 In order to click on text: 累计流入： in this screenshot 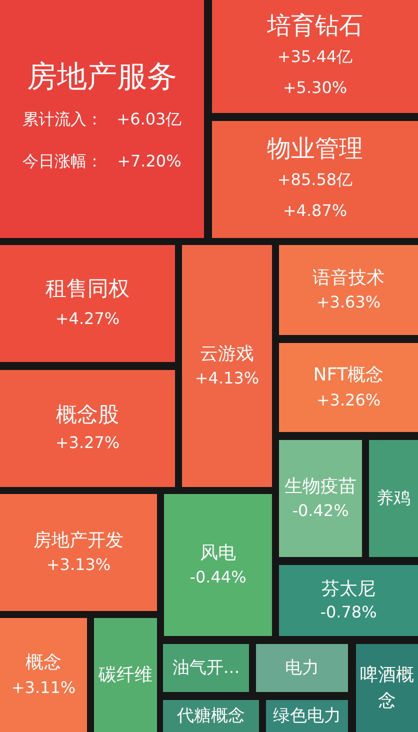, I will do `click(62, 119)`.